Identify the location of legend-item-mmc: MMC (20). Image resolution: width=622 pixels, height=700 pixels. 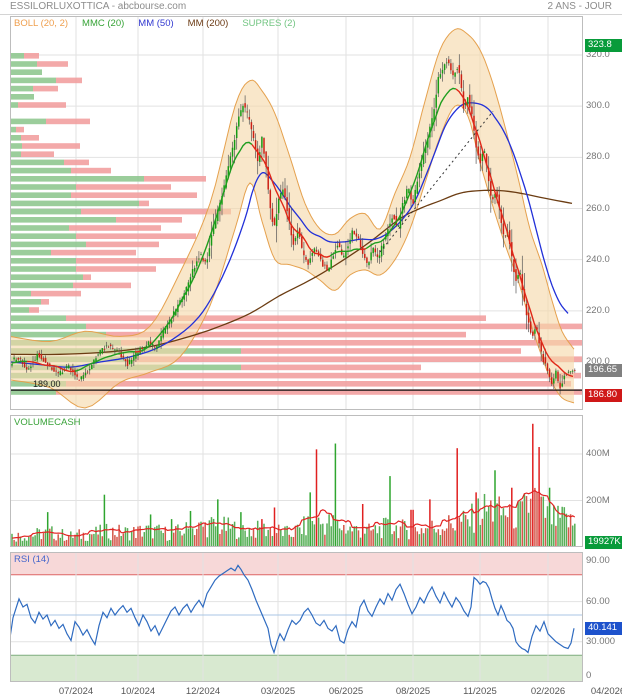
(103, 23).